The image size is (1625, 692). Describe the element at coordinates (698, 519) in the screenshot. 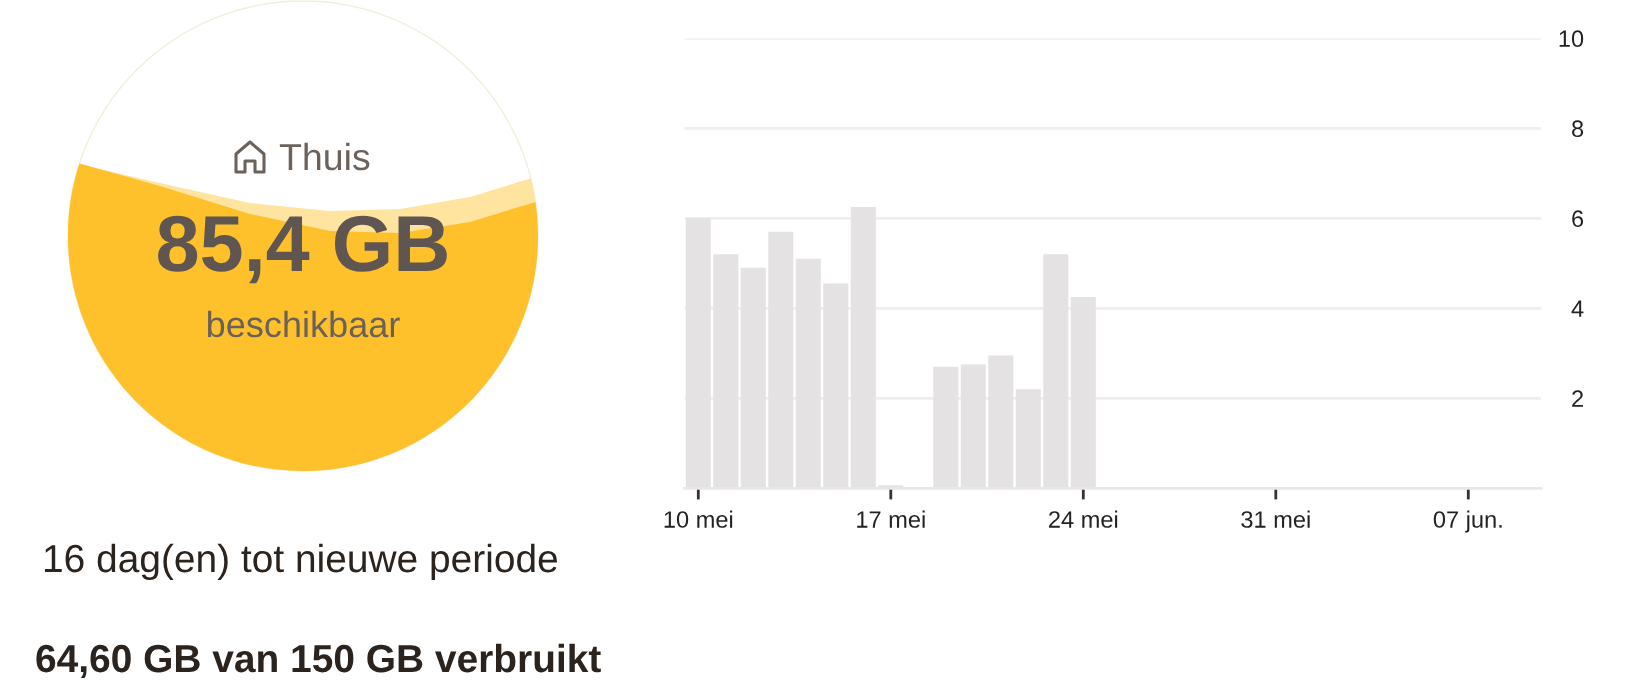

I see `x-tick-label: 10 mei` at that location.